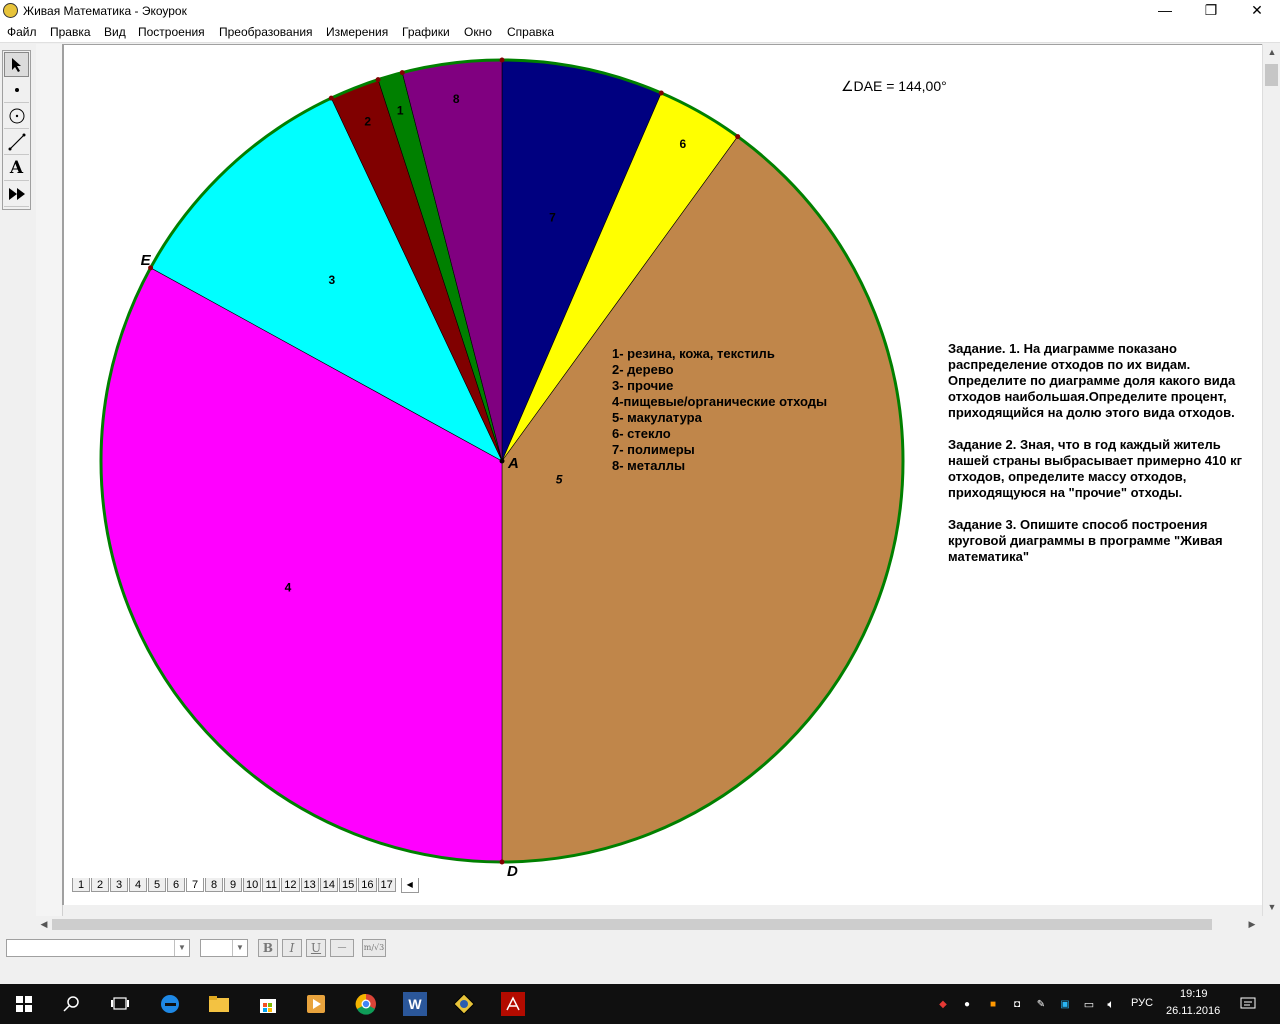 This screenshot has height=1024, width=1280. Describe the element at coordinates (10, 10) in the screenshot. I see `app-icon` at that location.